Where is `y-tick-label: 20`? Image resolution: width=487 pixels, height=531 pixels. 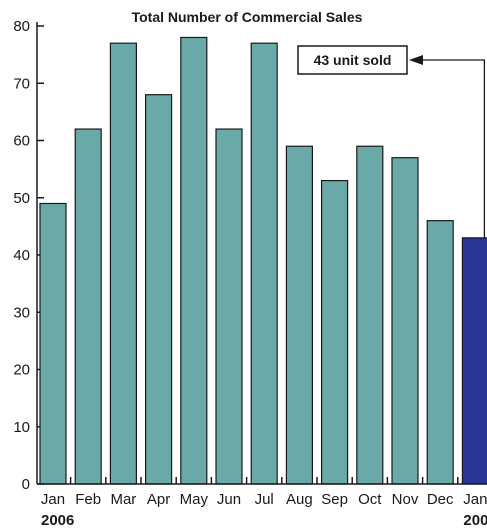
y-tick-label: 20 is located at coordinates (21, 370).